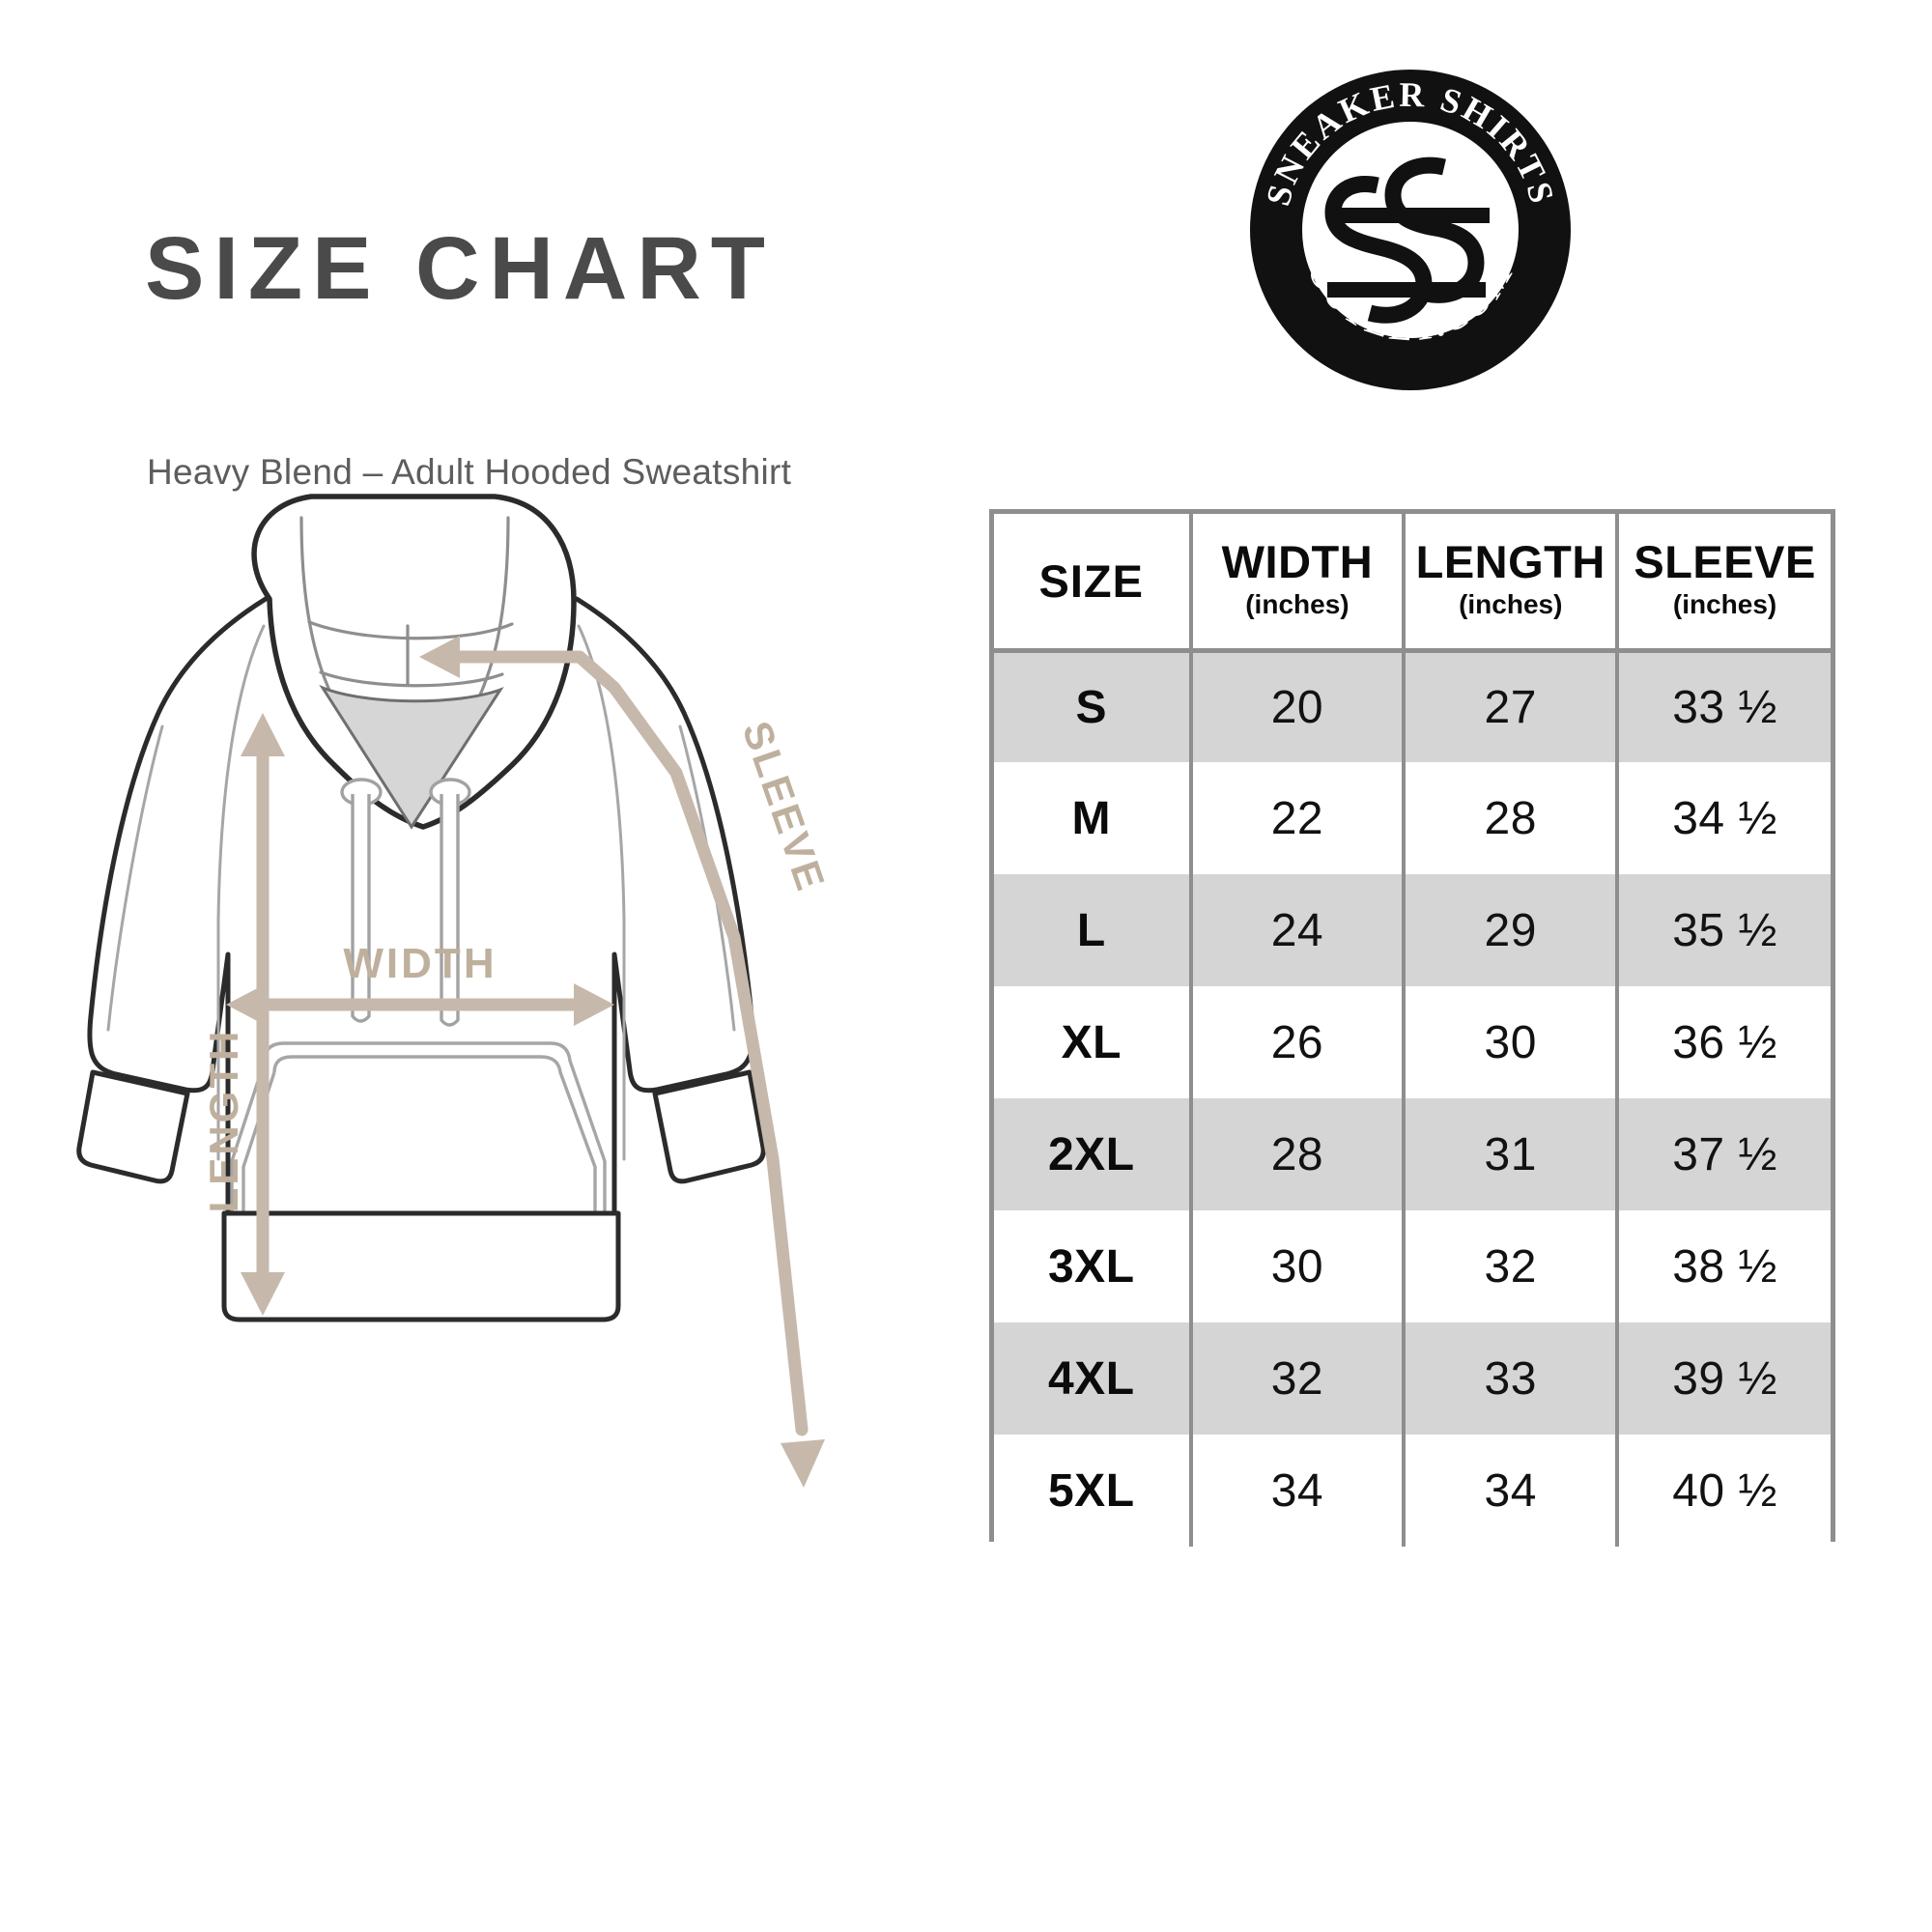  Describe the element at coordinates (1091, 580) in the screenshot. I see `column-header-size-label: SIZE` at that location.